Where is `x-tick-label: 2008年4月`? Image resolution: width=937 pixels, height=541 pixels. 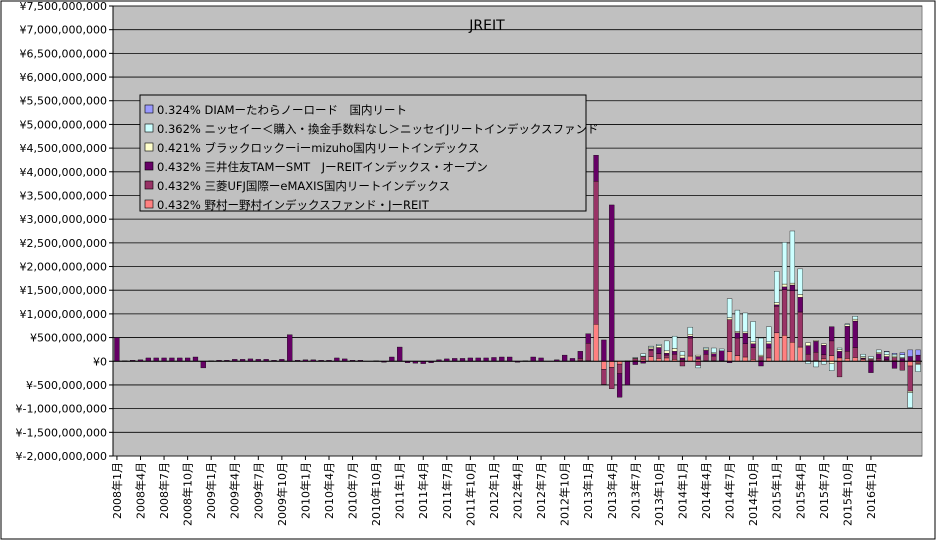
x-tick-label: 2008年4月 is located at coordinates (140, 490).